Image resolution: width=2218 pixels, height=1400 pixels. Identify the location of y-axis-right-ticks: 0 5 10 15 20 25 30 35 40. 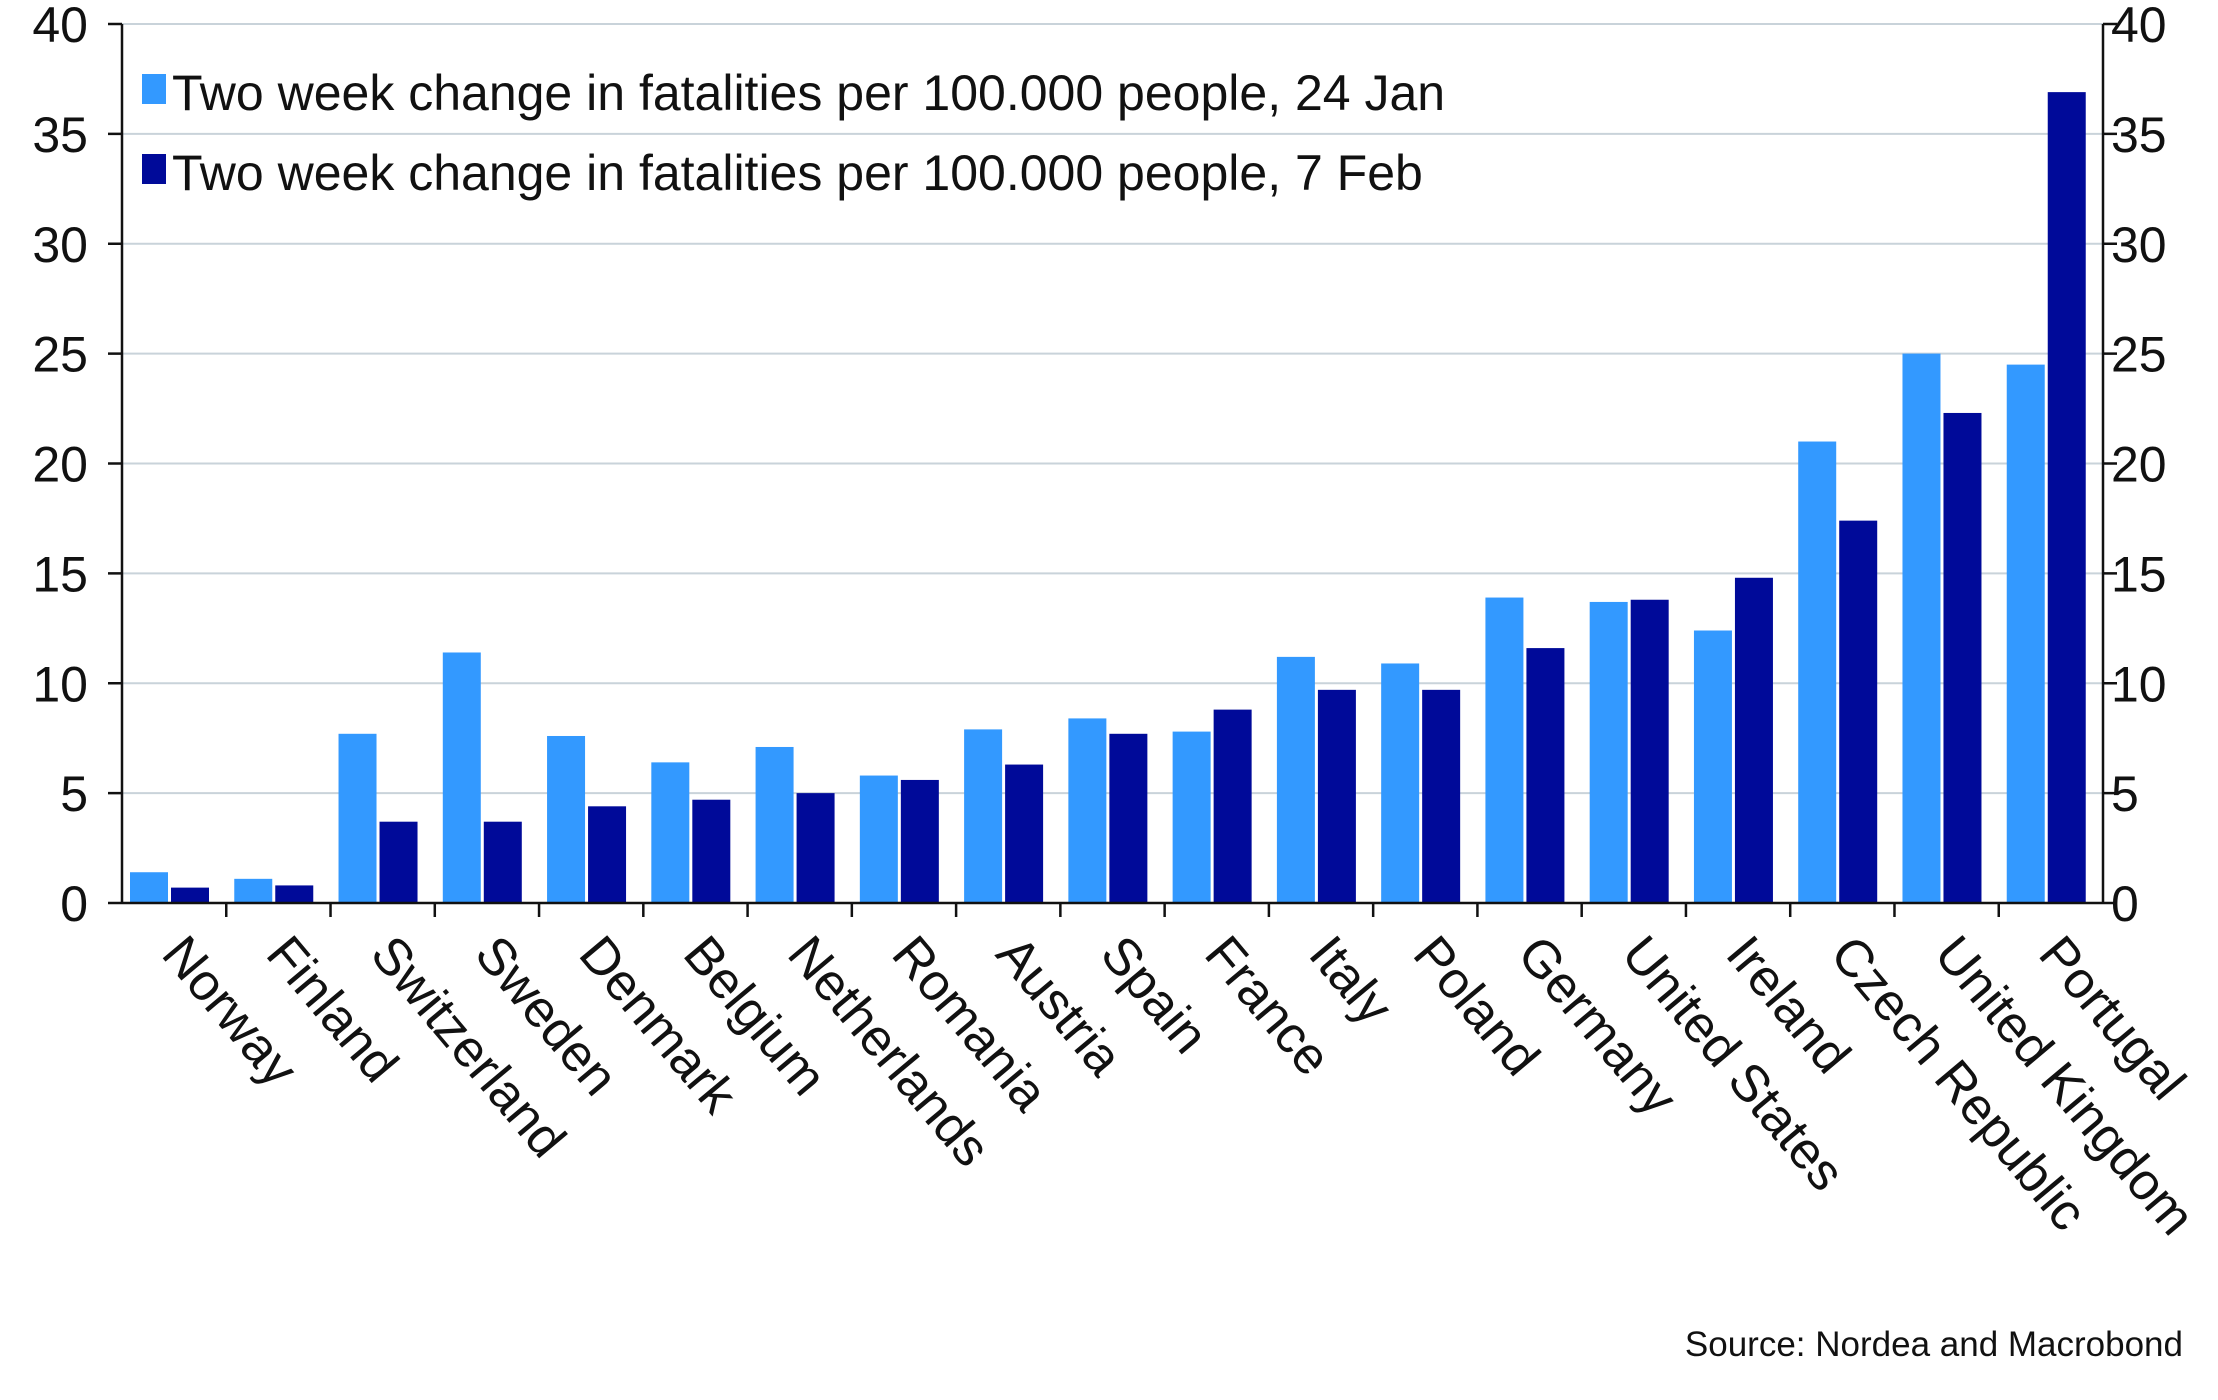
(2135, 466).